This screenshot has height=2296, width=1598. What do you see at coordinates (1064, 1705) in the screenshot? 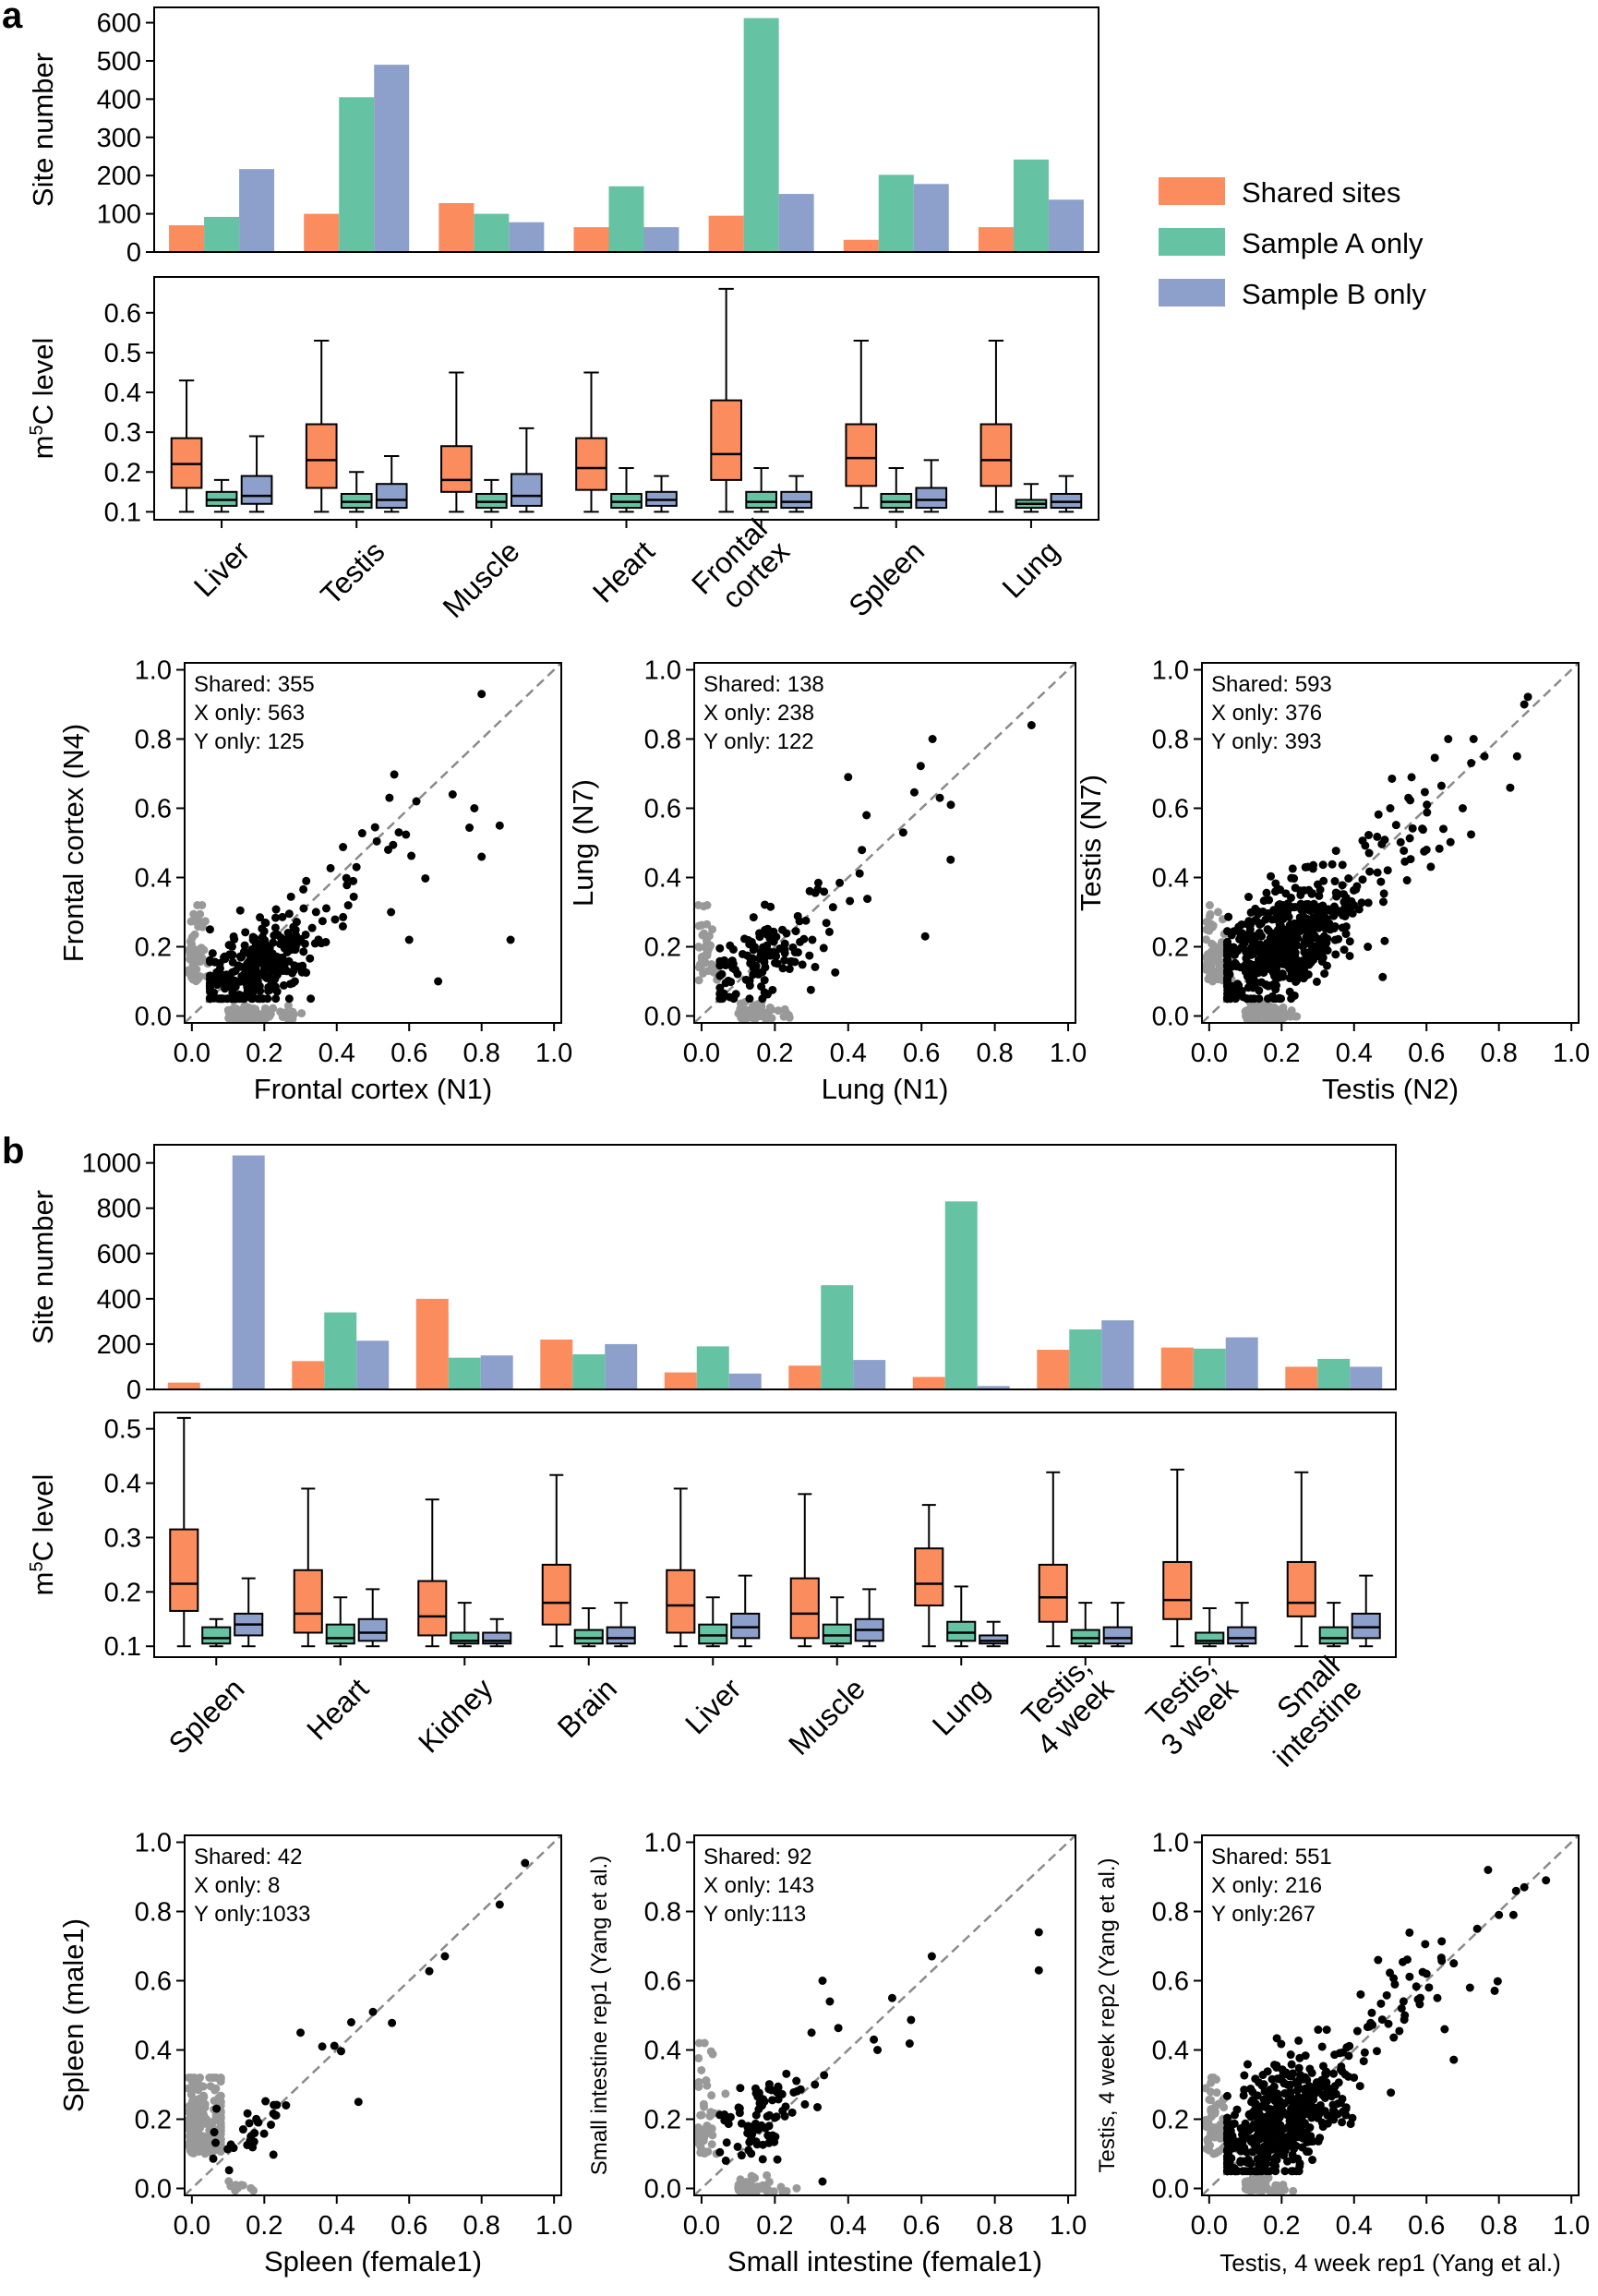
I see `category-label: Testis,4 week` at bounding box center [1064, 1705].